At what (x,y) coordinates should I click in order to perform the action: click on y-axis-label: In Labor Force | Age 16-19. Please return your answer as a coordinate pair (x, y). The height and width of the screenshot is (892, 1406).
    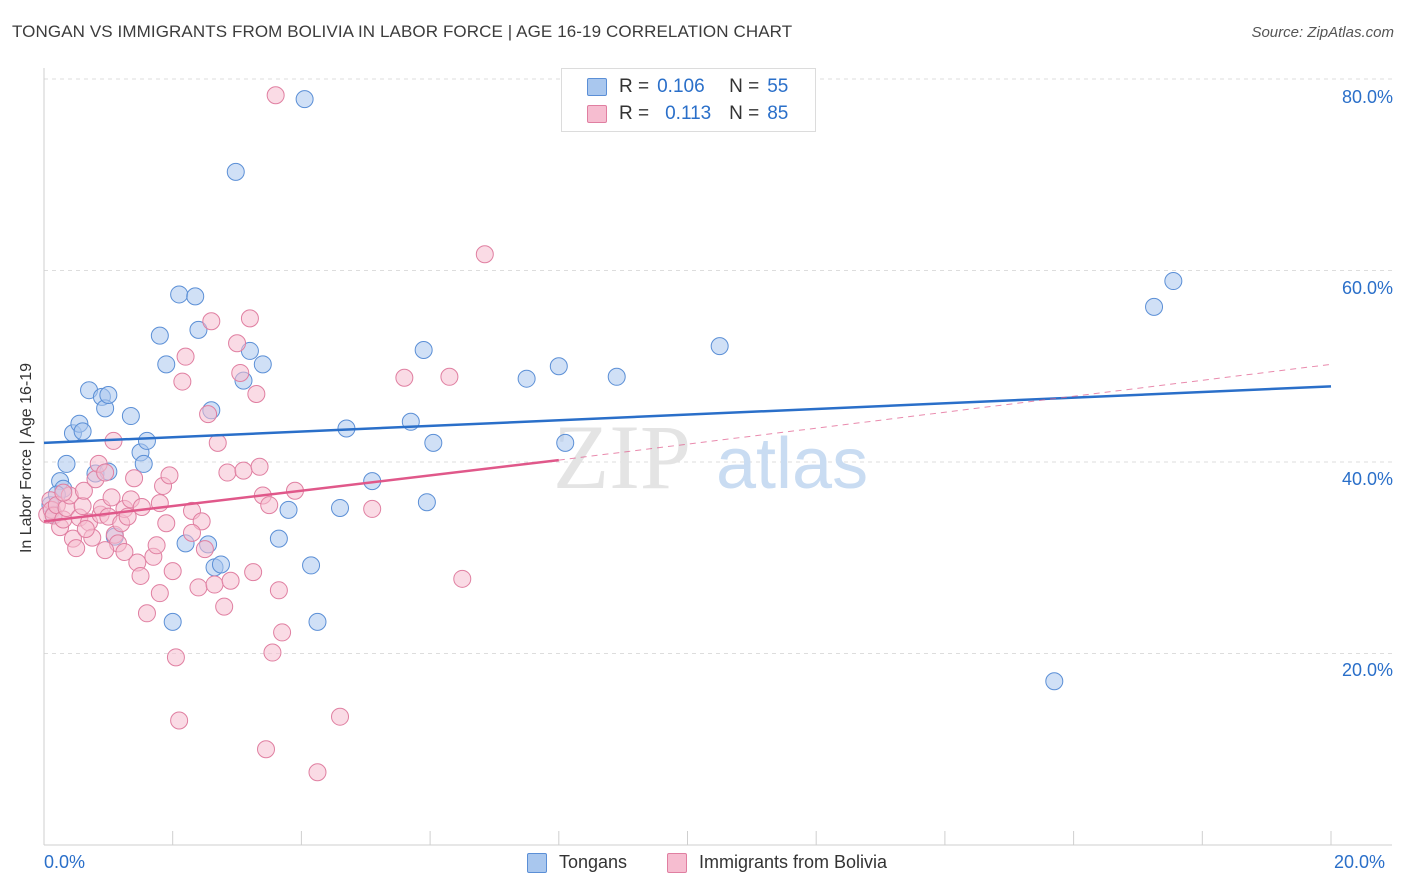
    Looking at the image, I should click on (26, 458).